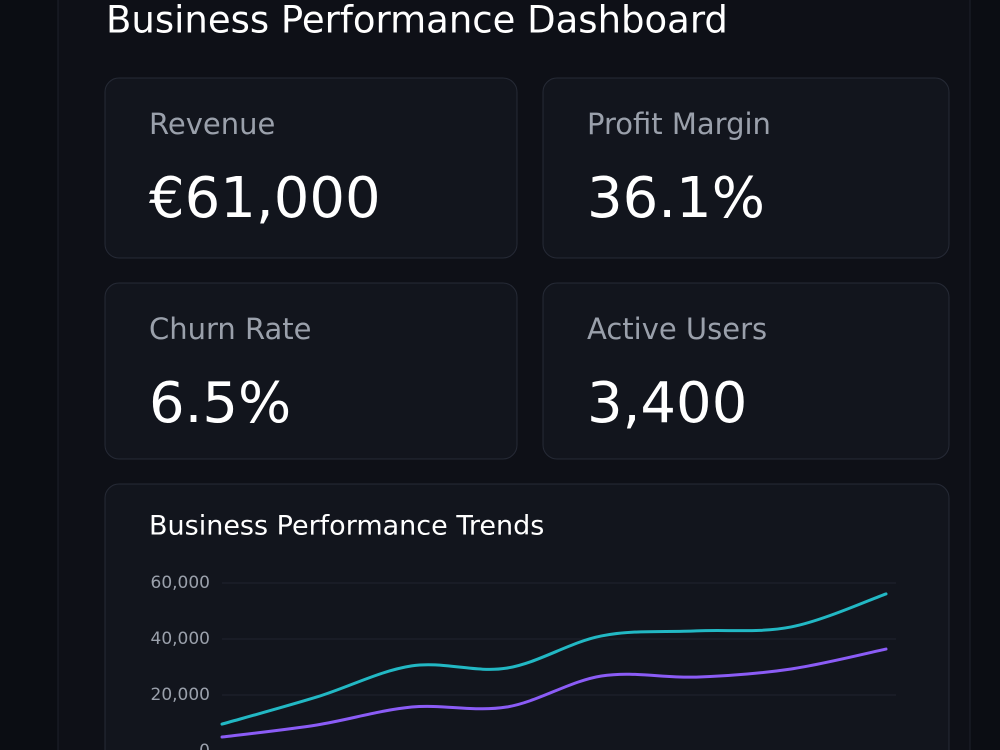 This screenshot has width=1000, height=750. Describe the element at coordinates (230, 329) in the screenshot. I see `card-label: Churn Rate` at that location.